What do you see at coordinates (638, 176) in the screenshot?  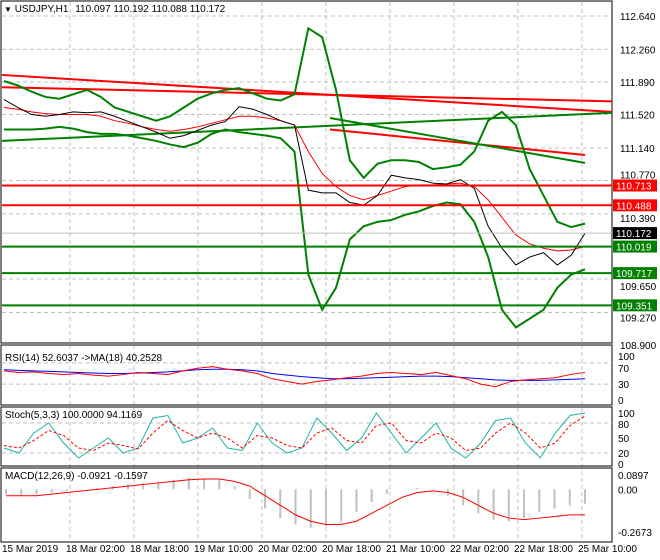 I see `y-tick-label: 110.770` at bounding box center [638, 176].